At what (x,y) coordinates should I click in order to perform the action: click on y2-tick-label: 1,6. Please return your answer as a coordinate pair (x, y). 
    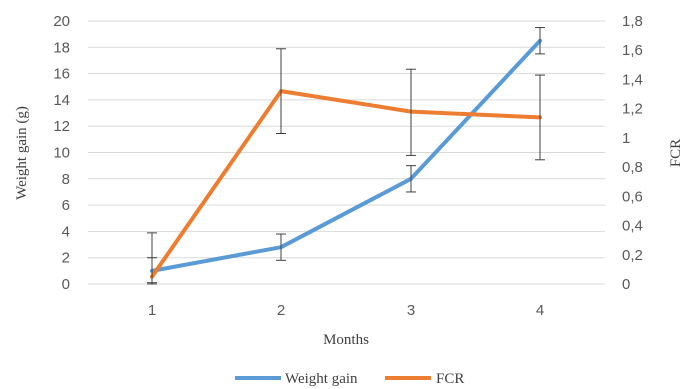
    Looking at the image, I should click on (632, 50).